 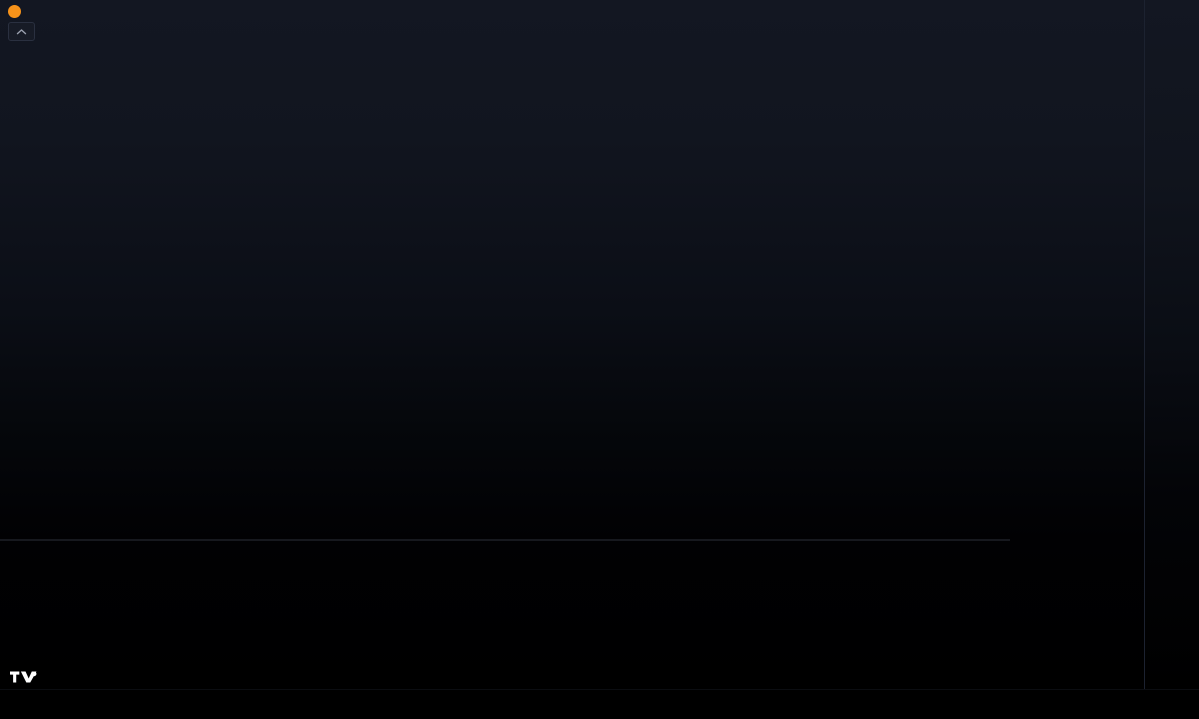 I want to click on axis-settings-icon, so click(x=1185, y=704).